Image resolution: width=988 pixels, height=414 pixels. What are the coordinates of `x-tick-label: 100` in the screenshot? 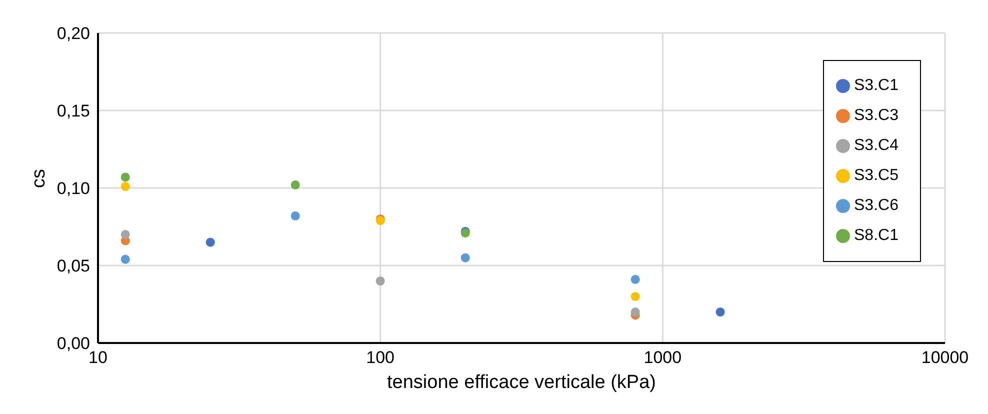 It's located at (380, 358).